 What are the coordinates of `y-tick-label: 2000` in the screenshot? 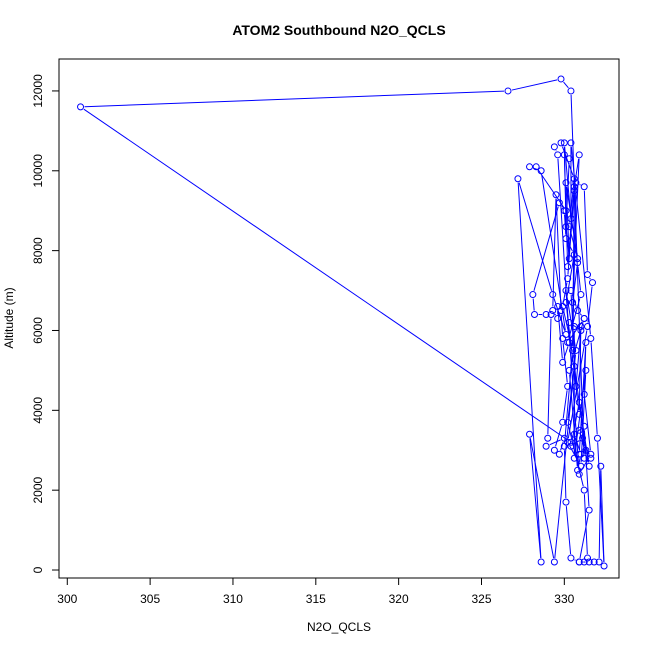 It's located at (38, 489).